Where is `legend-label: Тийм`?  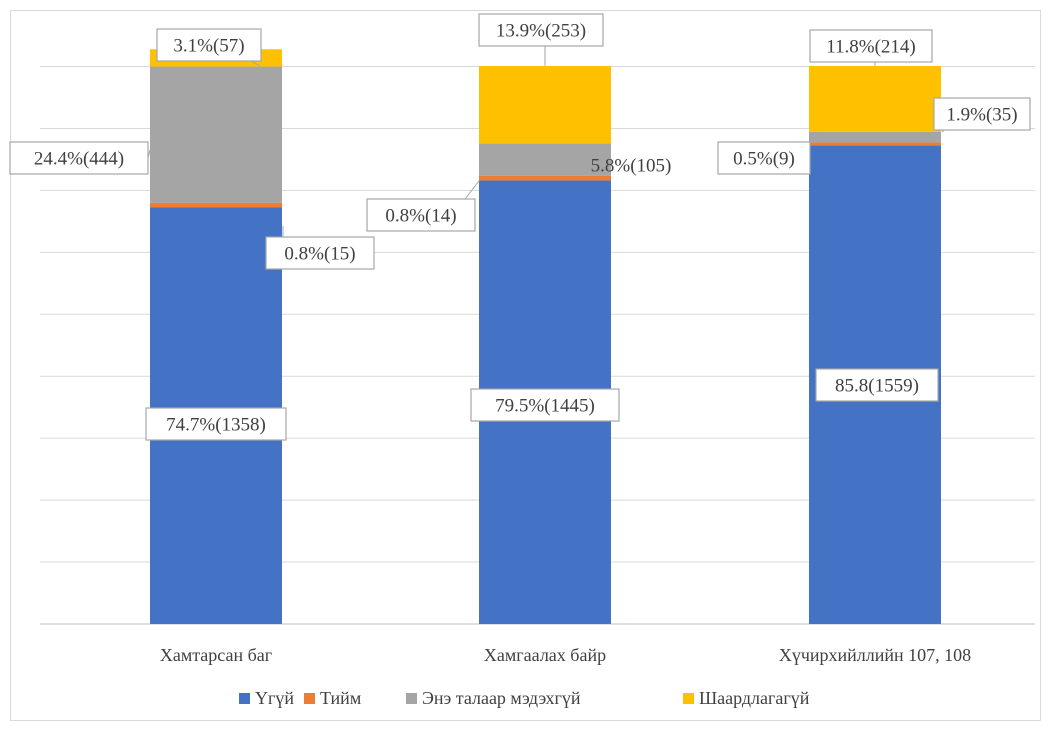
legend-label: Тийм is located at coordinates (340, 698).